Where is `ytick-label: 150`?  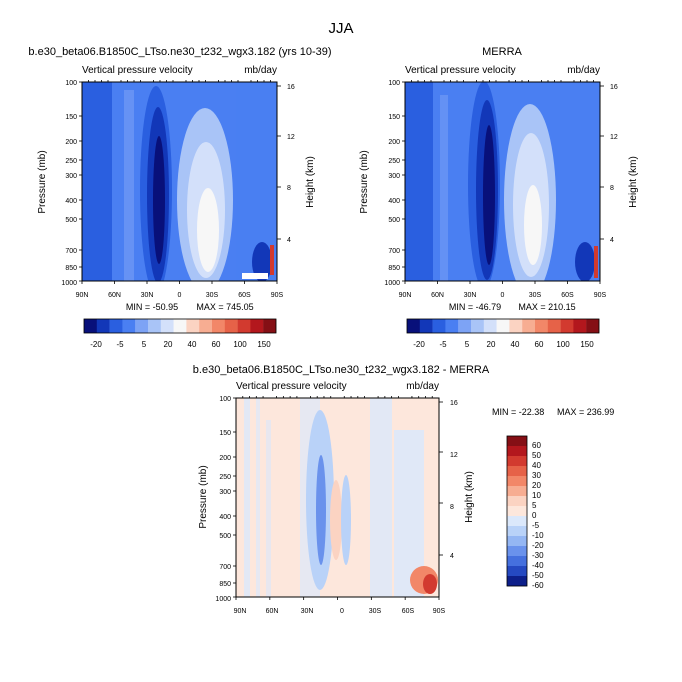
ytick-label: 150 is located at coordinates (394, 117).